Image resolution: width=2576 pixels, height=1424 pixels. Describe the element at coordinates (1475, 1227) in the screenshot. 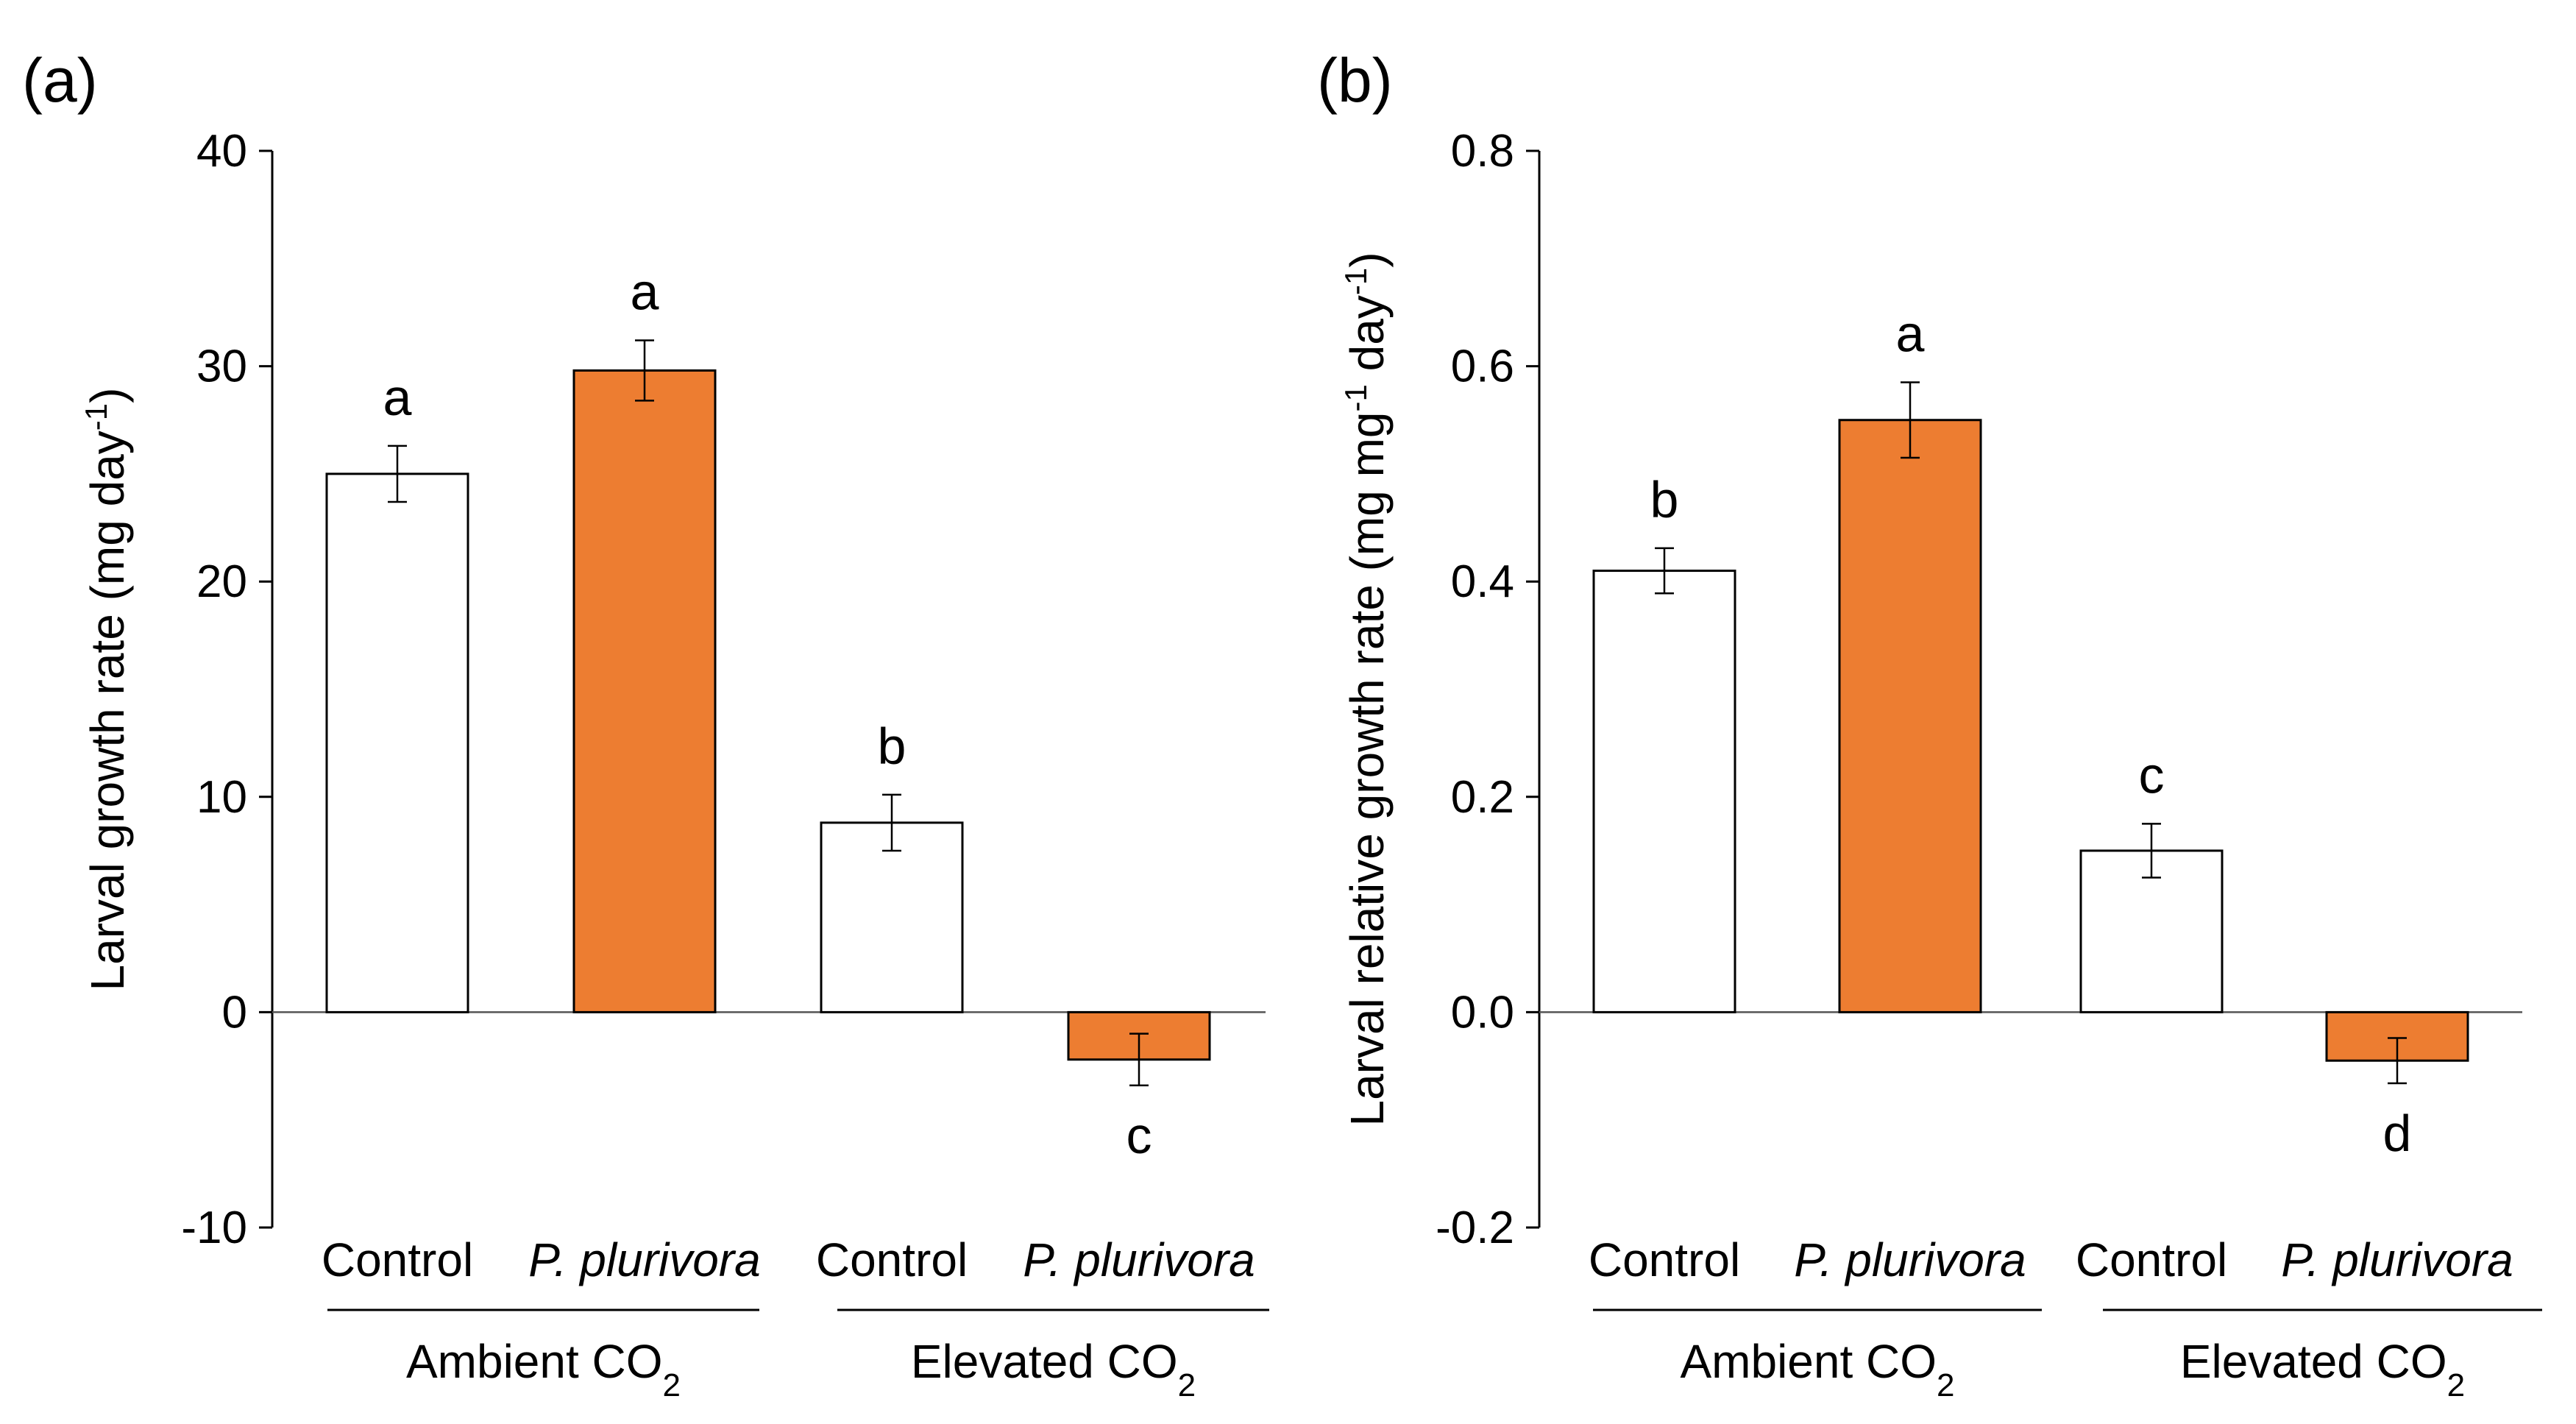

I see `y-tick-label: -0.2` at that location.